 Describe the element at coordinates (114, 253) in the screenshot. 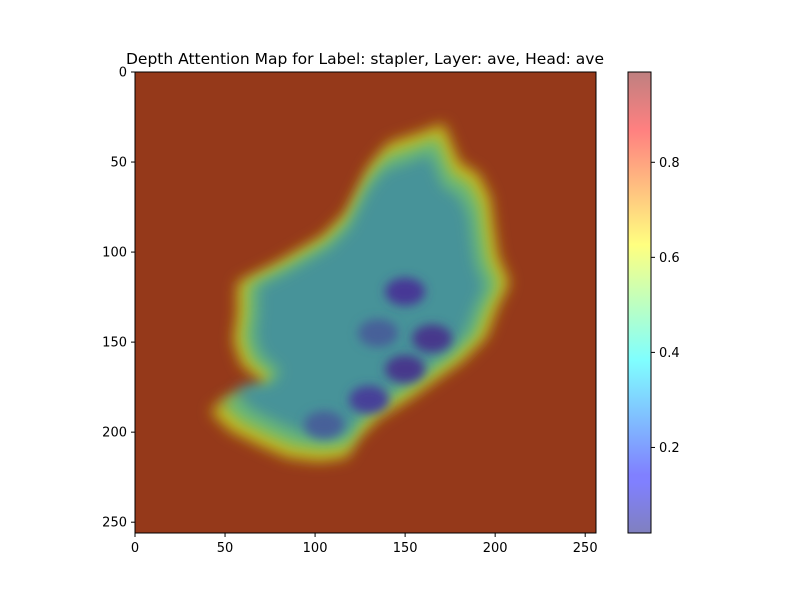

I see `y-tick-label: 100` at that location.